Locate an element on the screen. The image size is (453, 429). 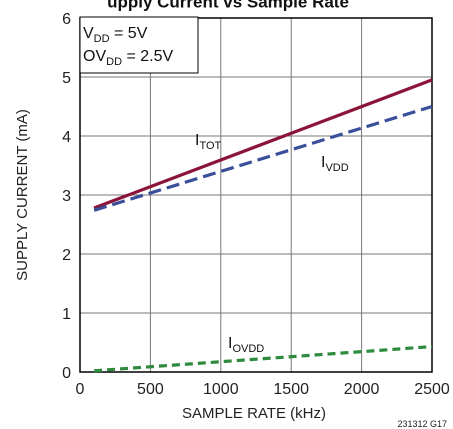
ovdd-condition: OVDD = 2.5V is located at coordinates (128, 58).